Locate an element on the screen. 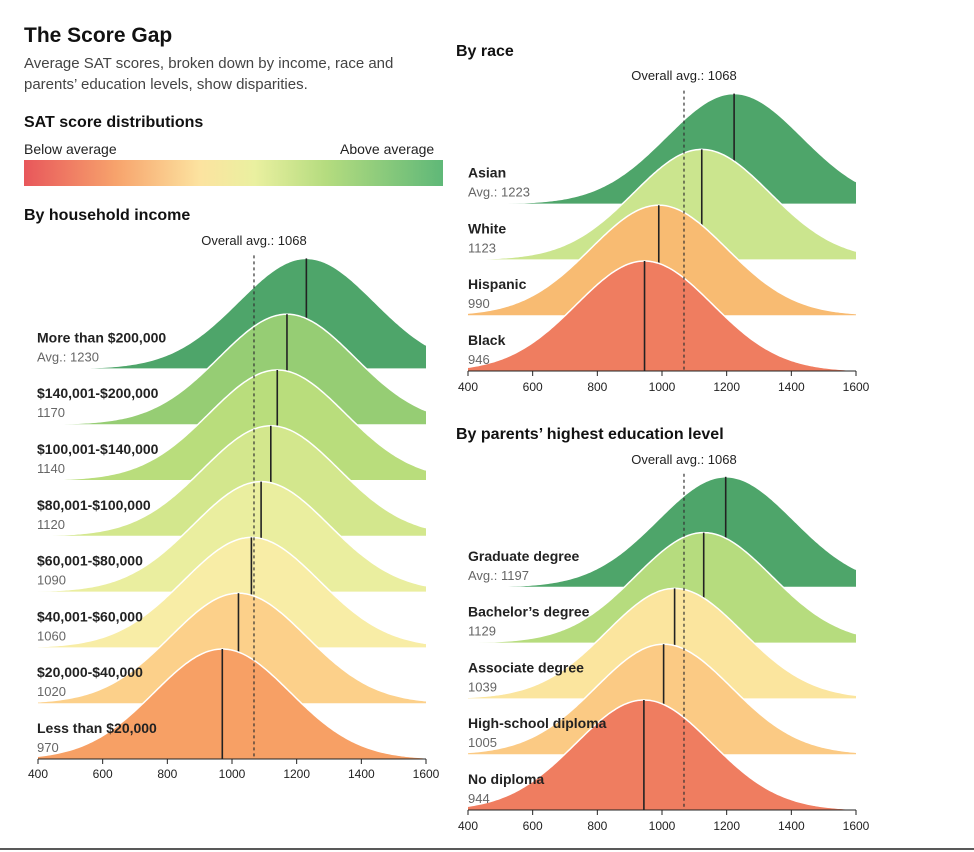 The height and width of the screenshot is (852, 974). panel-title: By race is located at coordinates (485, 51).